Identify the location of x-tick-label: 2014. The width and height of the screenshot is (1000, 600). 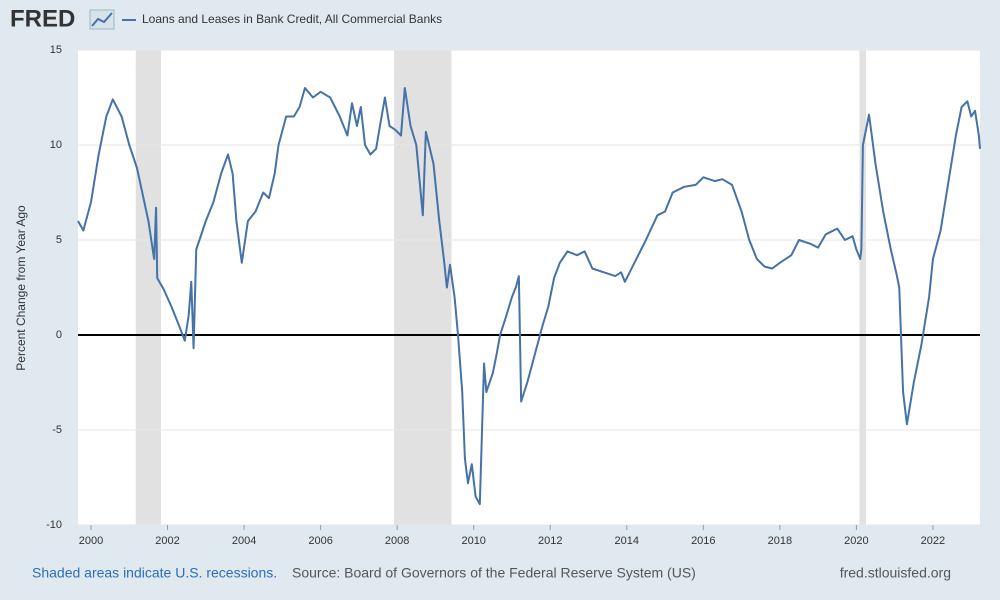
(627, 541).